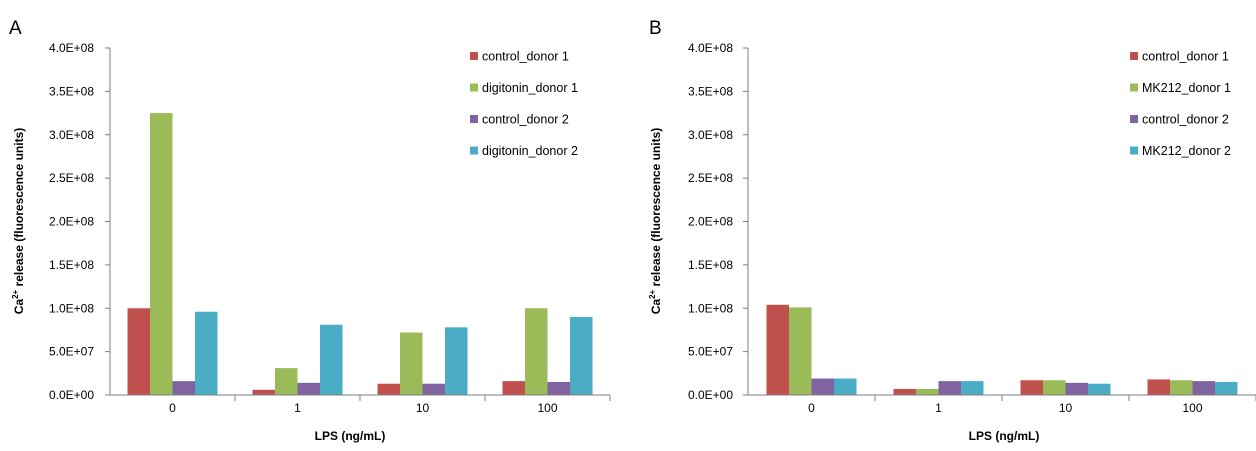  What do you see at coordinates (206, 353) in the screenshot?
I see `bar-a-s4-c0` at bounding box center [206, 353].